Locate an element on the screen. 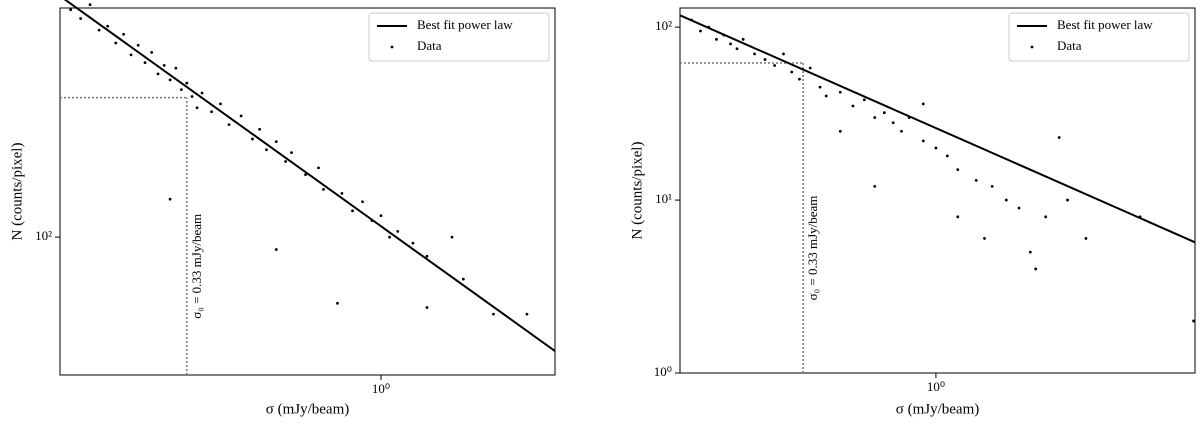  y-tick-label: 10⁰ is located at coordinates (663, 371).